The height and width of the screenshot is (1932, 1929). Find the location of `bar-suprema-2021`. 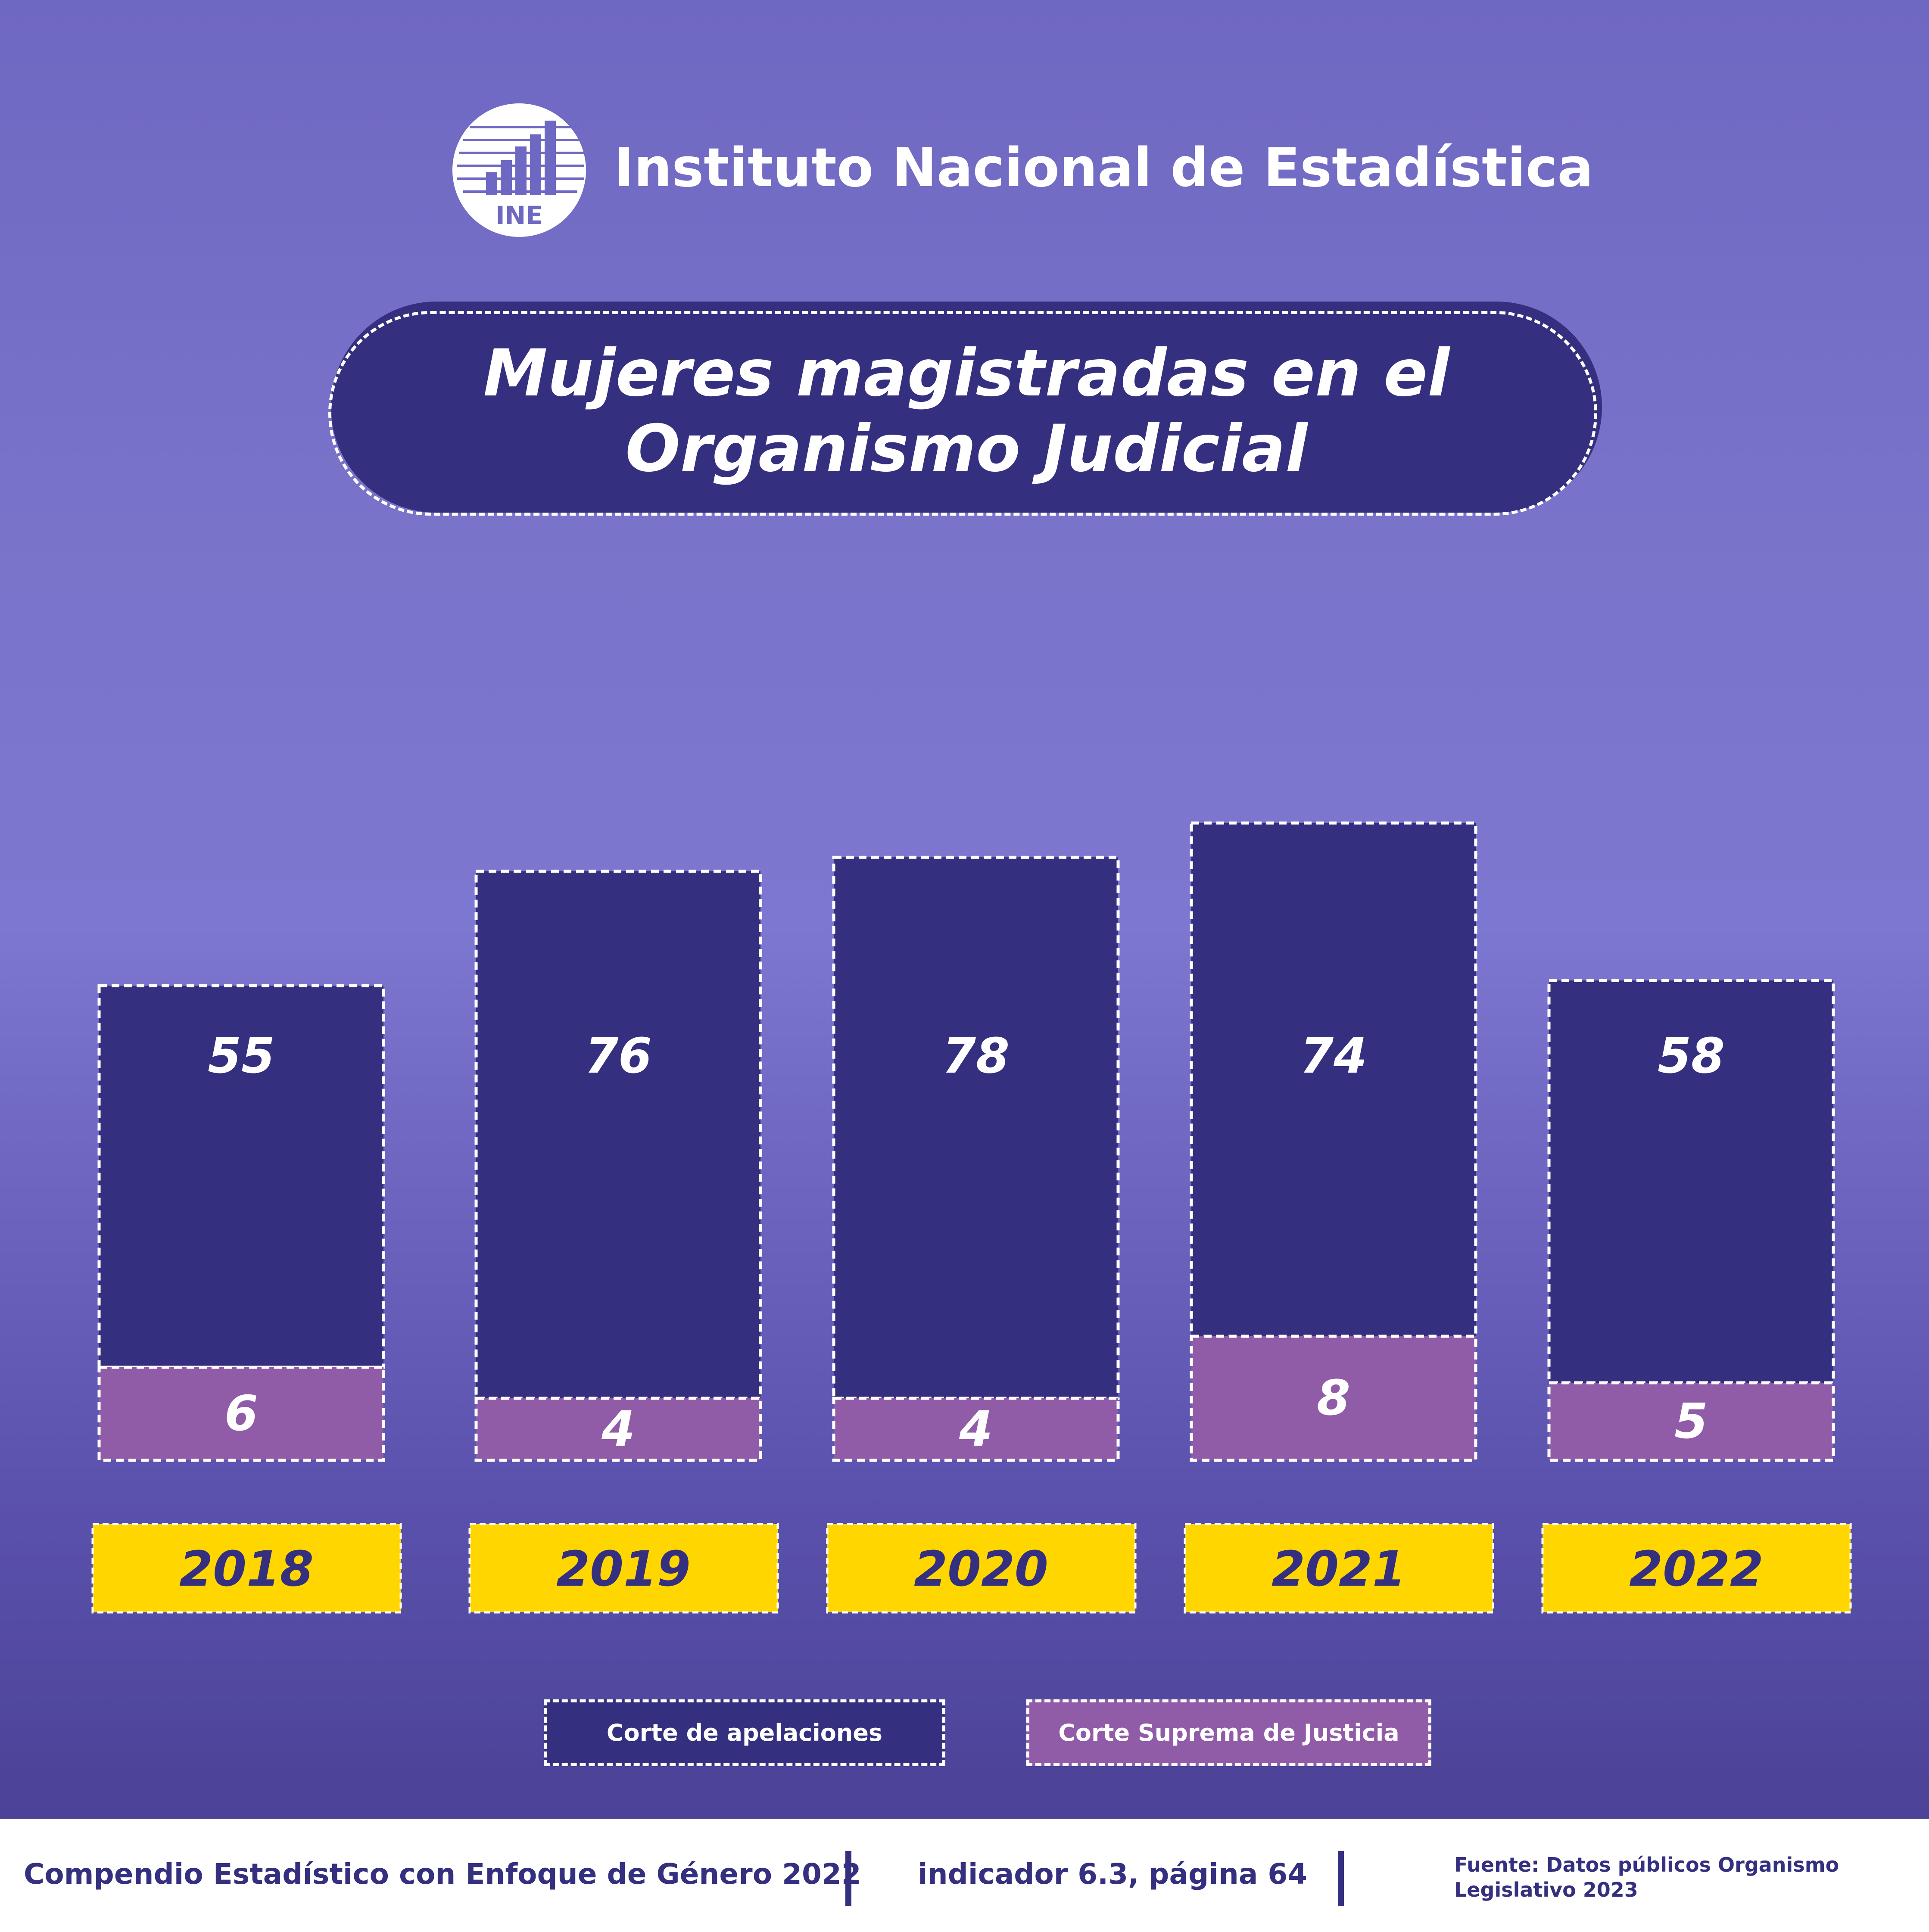

bar-suprema-2021 is located at coordinates (1333, 1399).